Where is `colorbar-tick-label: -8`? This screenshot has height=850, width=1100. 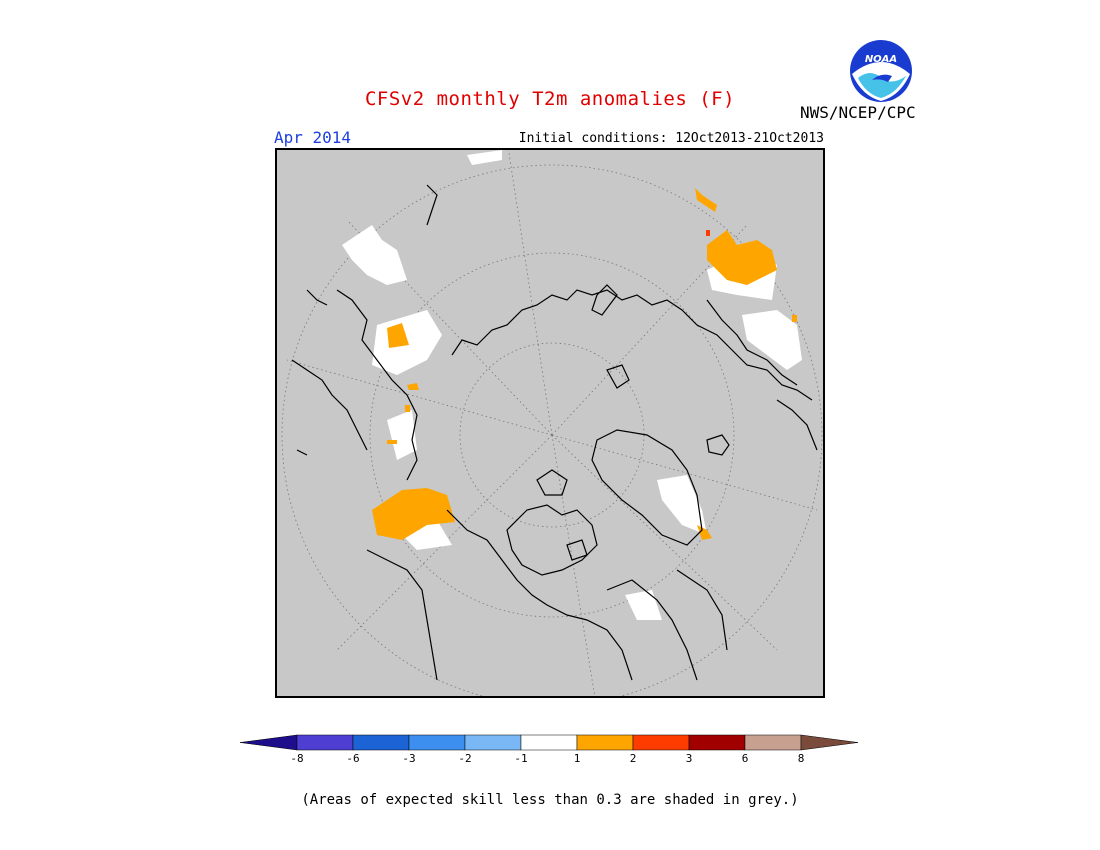
colorbar-tick-label: -8 is located at coordinates (297, 758).